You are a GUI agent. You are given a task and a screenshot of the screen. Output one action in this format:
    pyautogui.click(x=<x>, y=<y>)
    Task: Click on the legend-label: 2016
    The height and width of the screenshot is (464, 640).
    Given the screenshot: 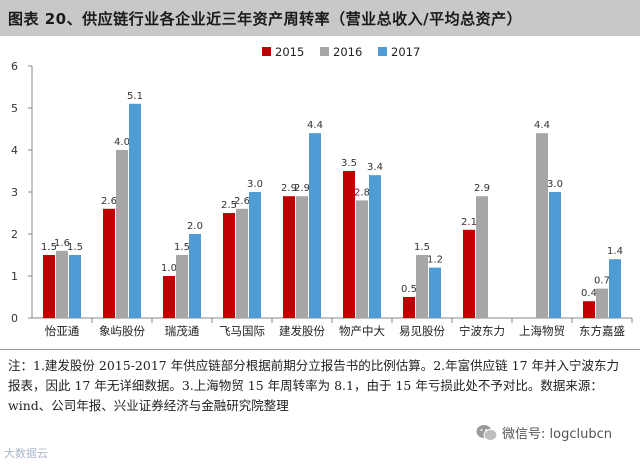 What is the action you would take?
    pyautogui.click(x=347, y=52)
    